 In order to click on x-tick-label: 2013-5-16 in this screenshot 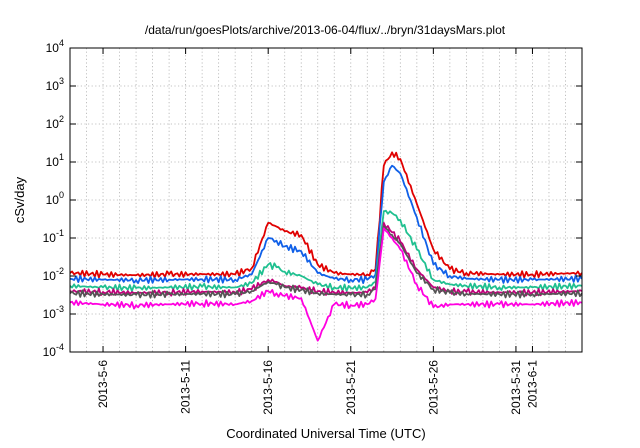, I will do `click(268, 387)`.